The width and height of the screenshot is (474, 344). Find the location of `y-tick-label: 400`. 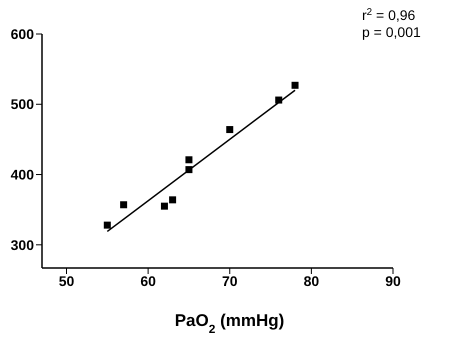

y-tick-label: 400 is located at coordinates (22, 174).